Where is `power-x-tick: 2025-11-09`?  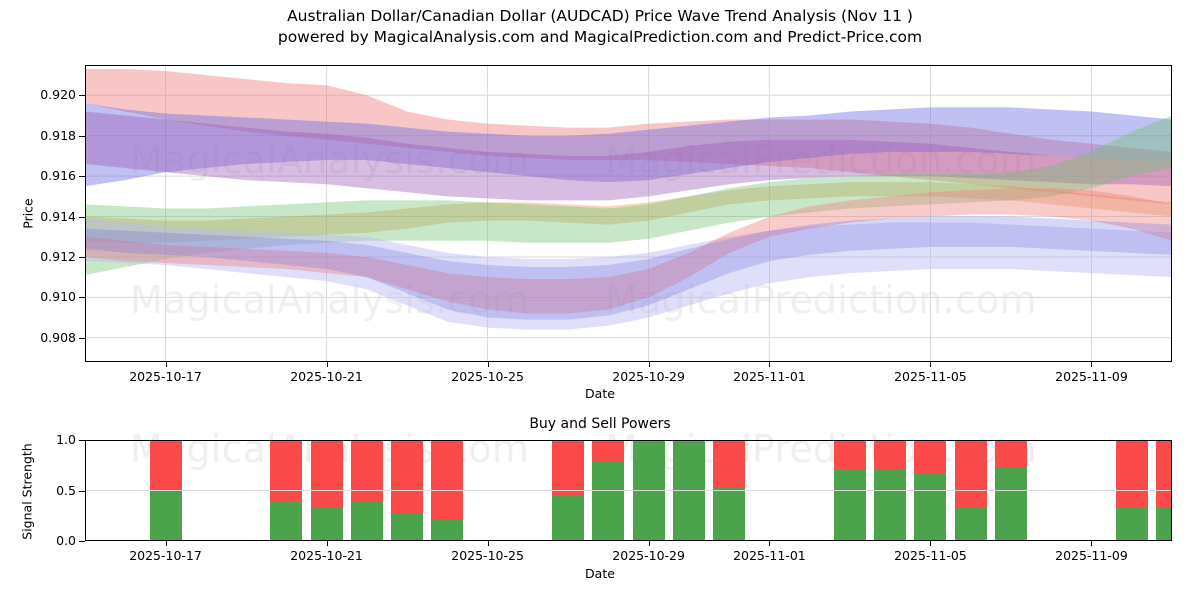
power-x-tick: 2025-11-09 is located at coordinates (1091, 555).